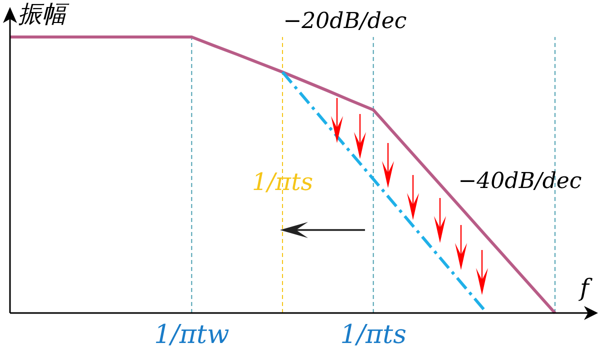 The image size is (600, 350). What do you see at coordinates (520, 181) in the screenshot?
I see `annotation: −40dB/dec` at bounding box center [520, 181].